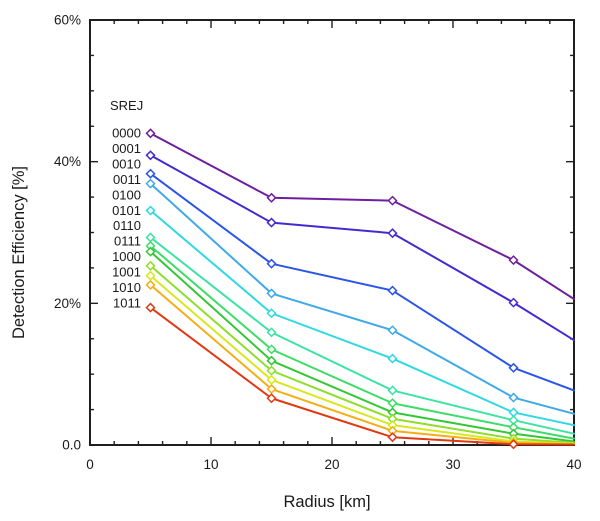 The image size is (600, 521). I want to click on x-tick-label: 40, so click(573, 464).